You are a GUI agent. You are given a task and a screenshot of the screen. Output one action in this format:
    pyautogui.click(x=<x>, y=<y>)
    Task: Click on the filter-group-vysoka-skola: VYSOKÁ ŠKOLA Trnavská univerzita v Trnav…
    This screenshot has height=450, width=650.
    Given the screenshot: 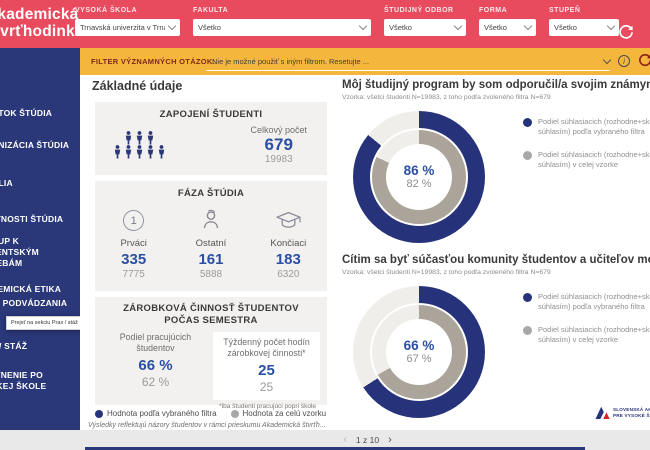 What is the action you would take?
    pyautogui.click(x=127, y=21)
    